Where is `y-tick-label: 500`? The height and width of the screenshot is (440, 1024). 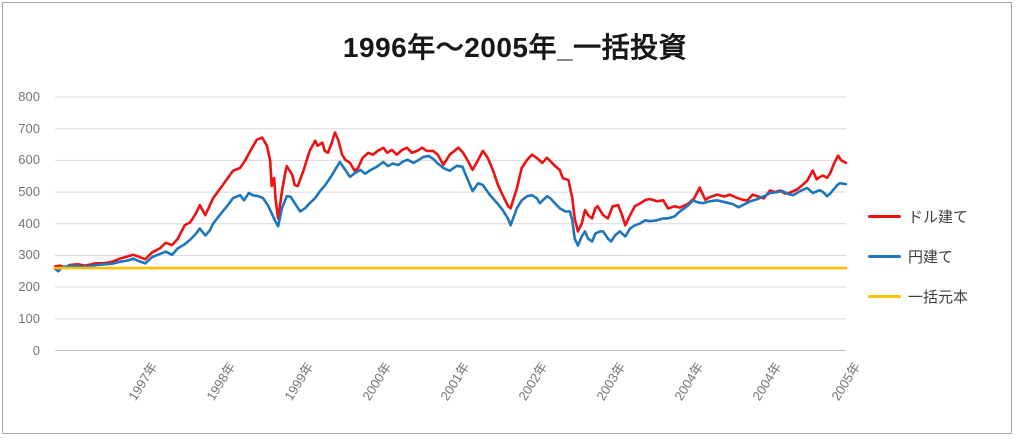 y-tick-label: 500 is located at coordinates (29, 192).